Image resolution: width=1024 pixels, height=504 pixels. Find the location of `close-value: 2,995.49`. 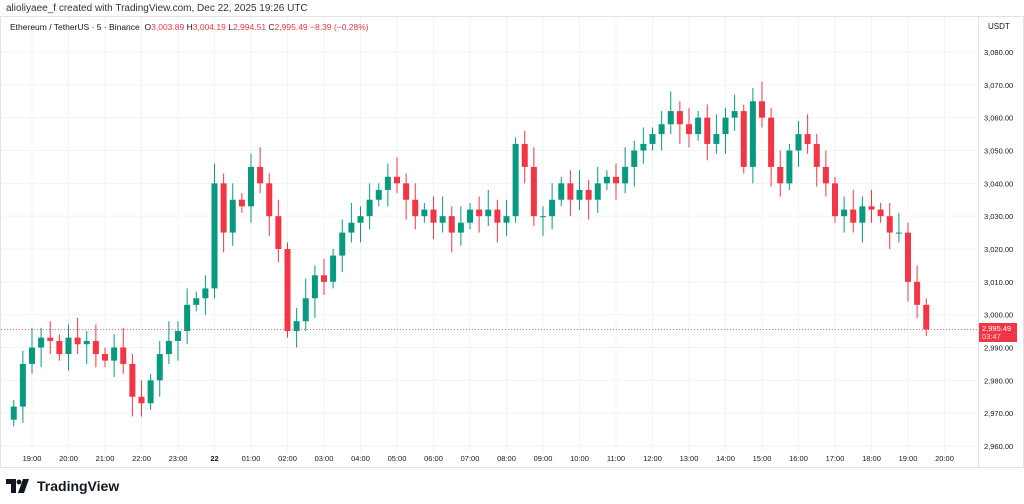

close-value: 2,995.49 is located at coordinates (291, 27).